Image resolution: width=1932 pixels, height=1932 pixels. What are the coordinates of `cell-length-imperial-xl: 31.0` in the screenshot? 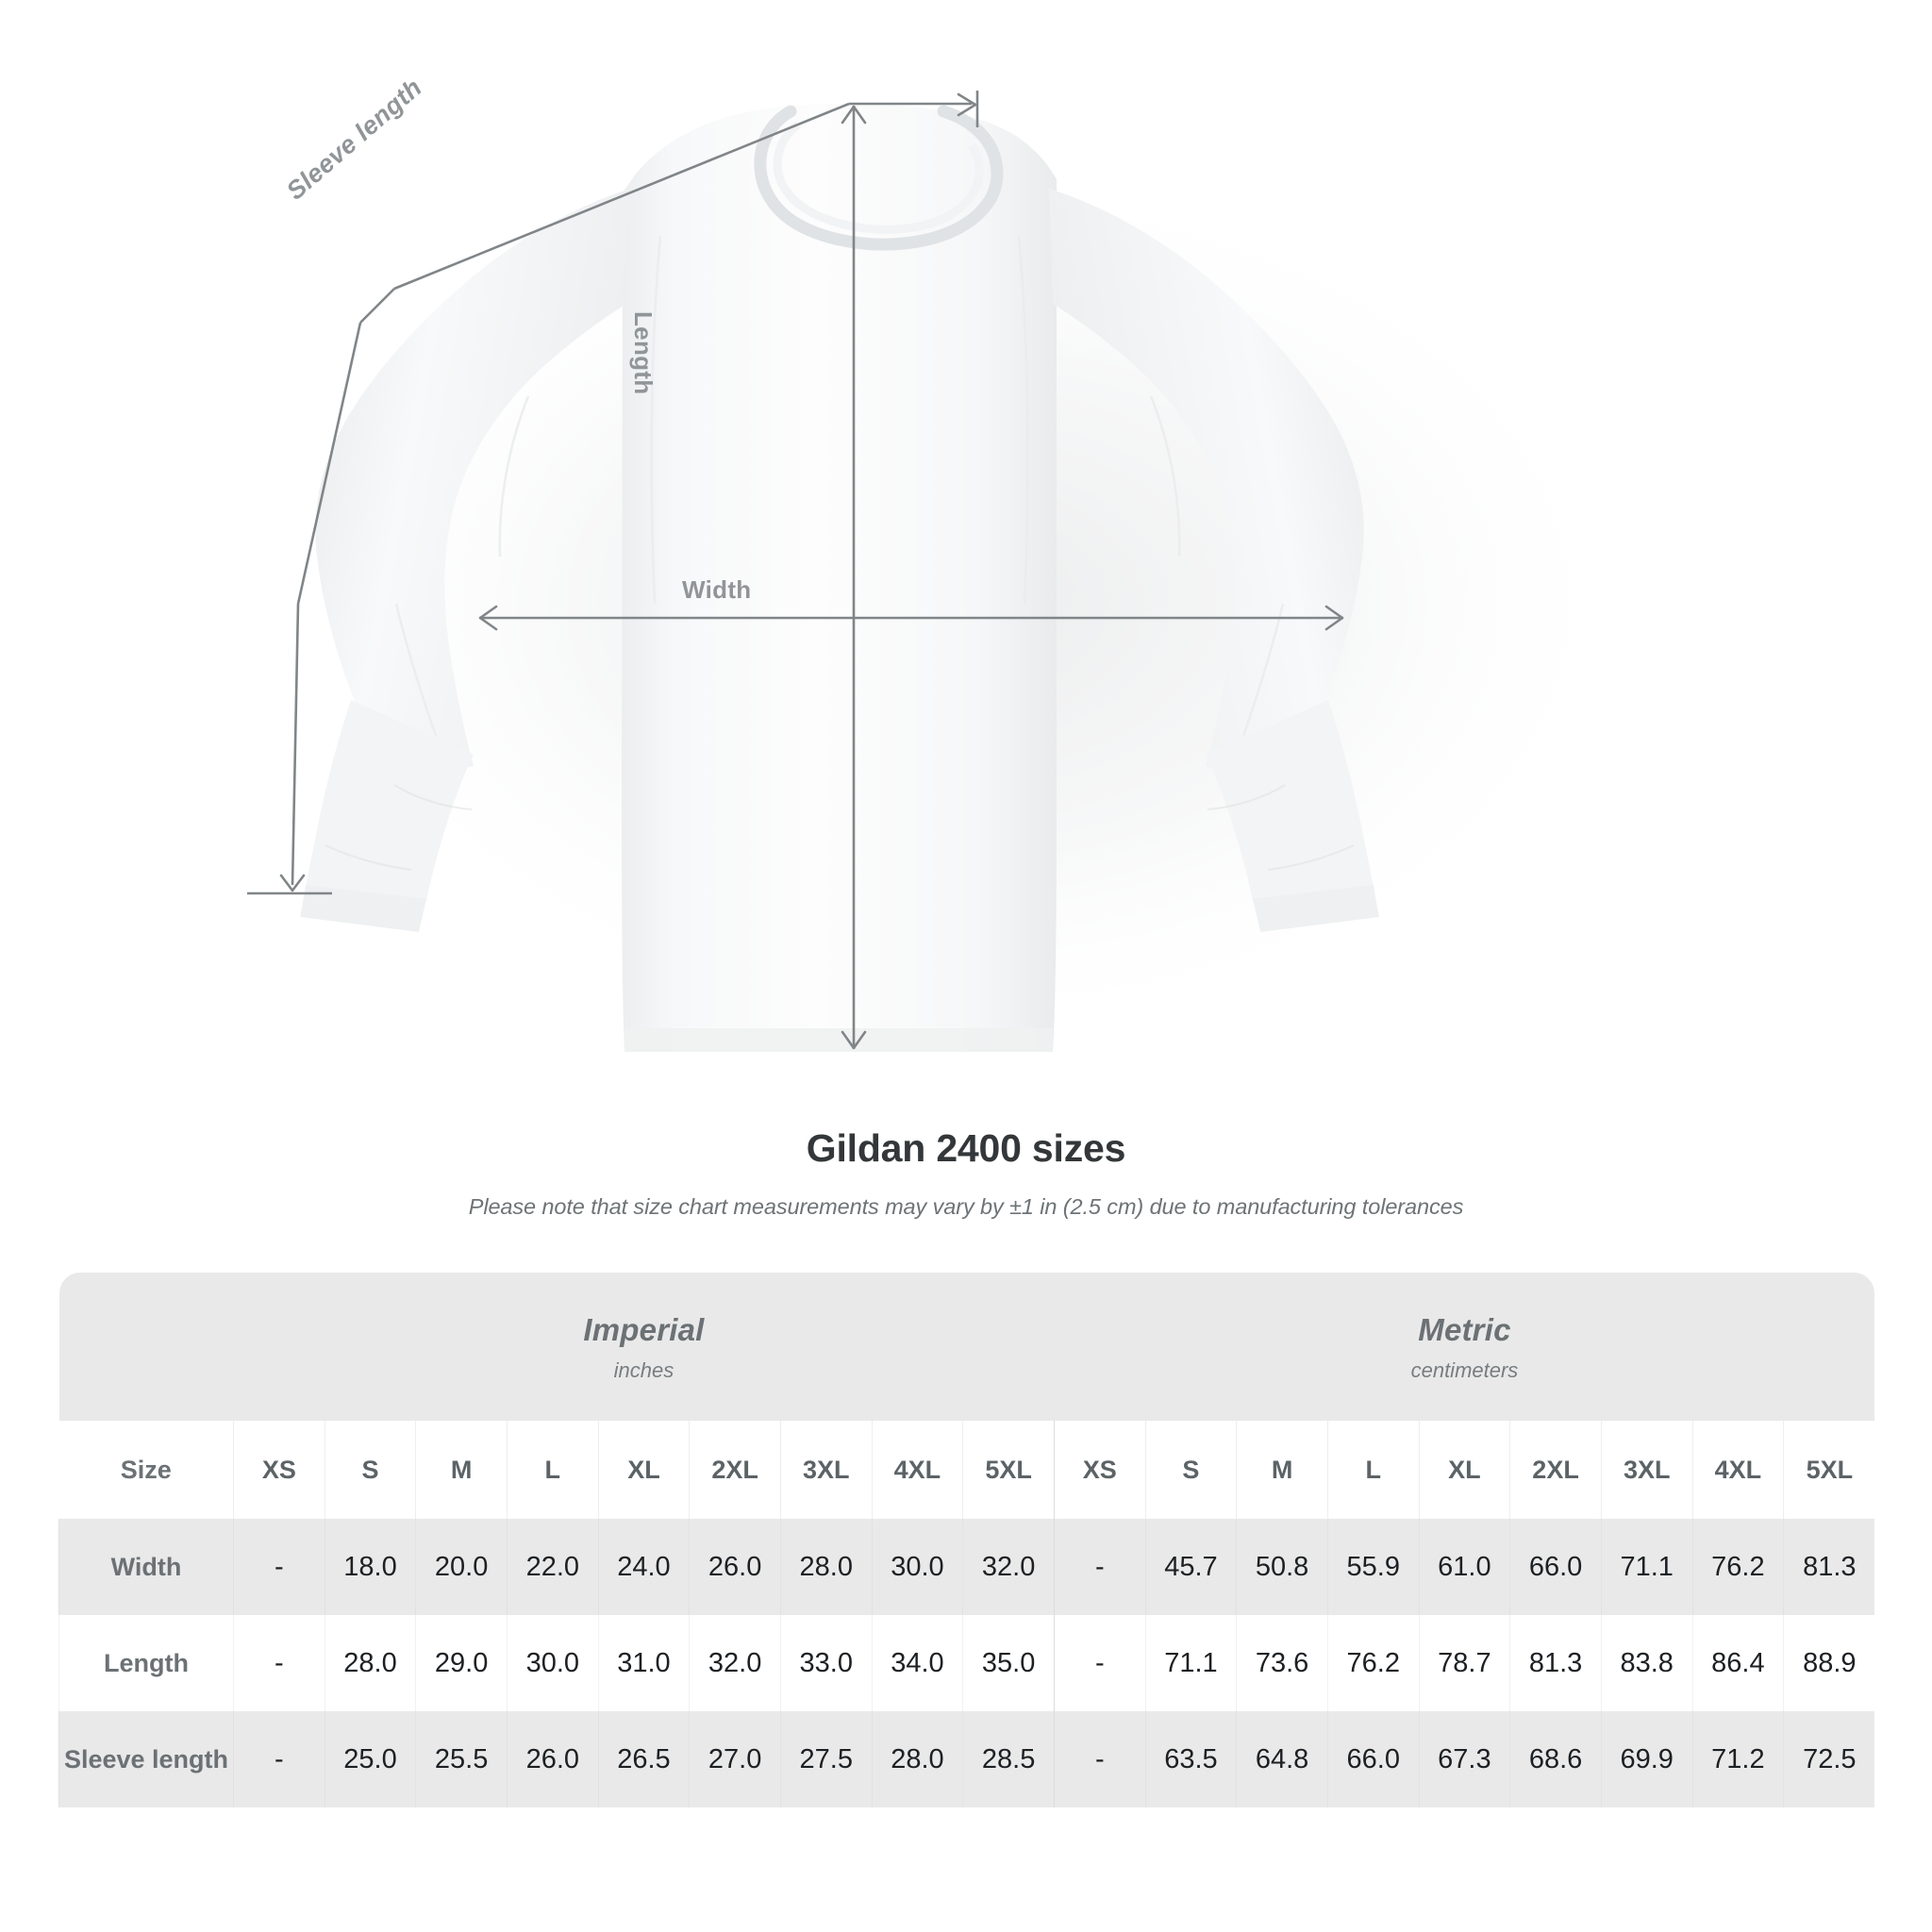 It's located at (643, 1663).